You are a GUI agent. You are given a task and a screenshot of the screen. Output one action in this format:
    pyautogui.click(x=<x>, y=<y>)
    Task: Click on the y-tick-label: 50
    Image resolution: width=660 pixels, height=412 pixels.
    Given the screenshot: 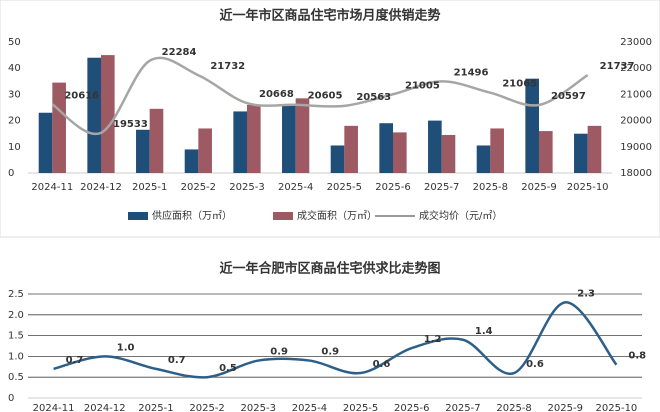 What is the action you would take?
    pyautogui.click(x=14, y=42)
    